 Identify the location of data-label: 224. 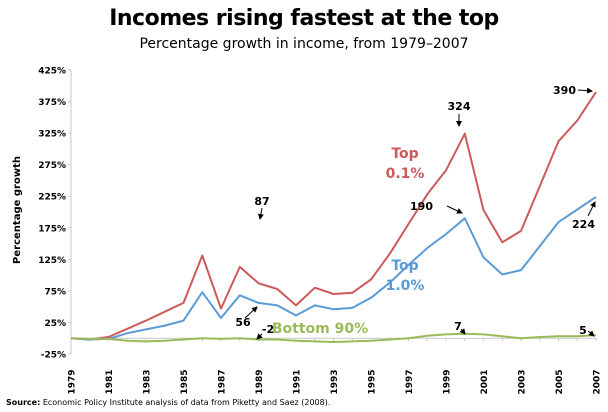
(583, 224).